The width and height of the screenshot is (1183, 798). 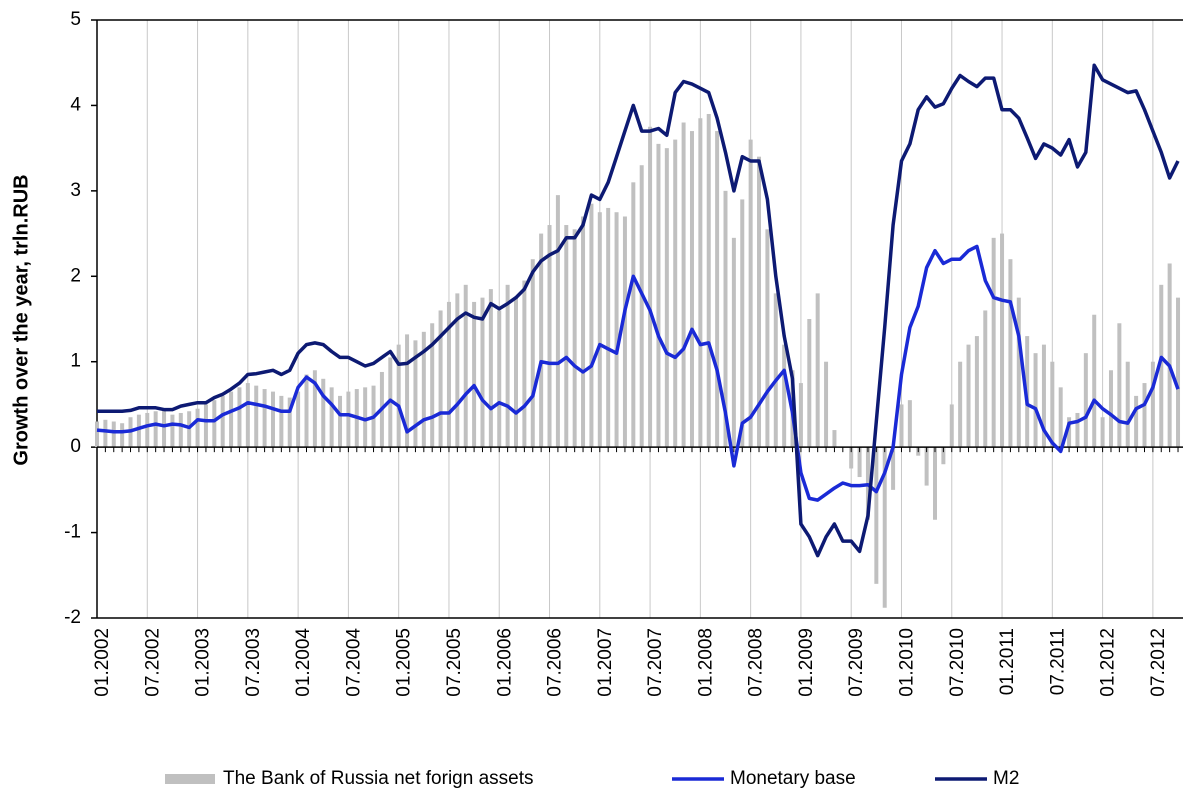 What do you see at coordinates (75, 19) in the screenshot?
I see `y-tick-label: 5` at bounding box center [75, 19].